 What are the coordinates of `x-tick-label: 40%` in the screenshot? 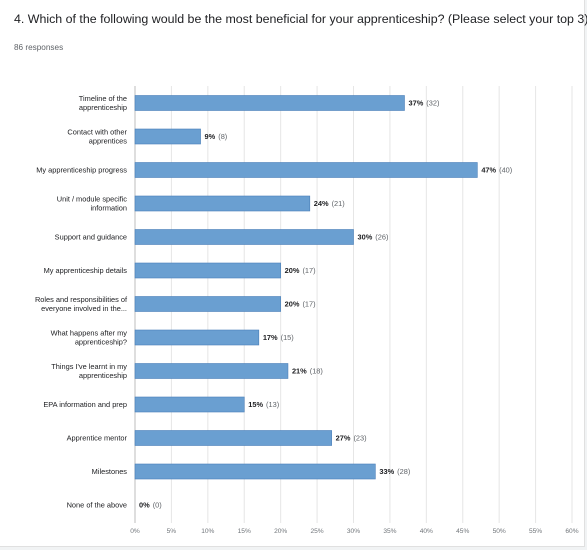 It's located at (426, 531).